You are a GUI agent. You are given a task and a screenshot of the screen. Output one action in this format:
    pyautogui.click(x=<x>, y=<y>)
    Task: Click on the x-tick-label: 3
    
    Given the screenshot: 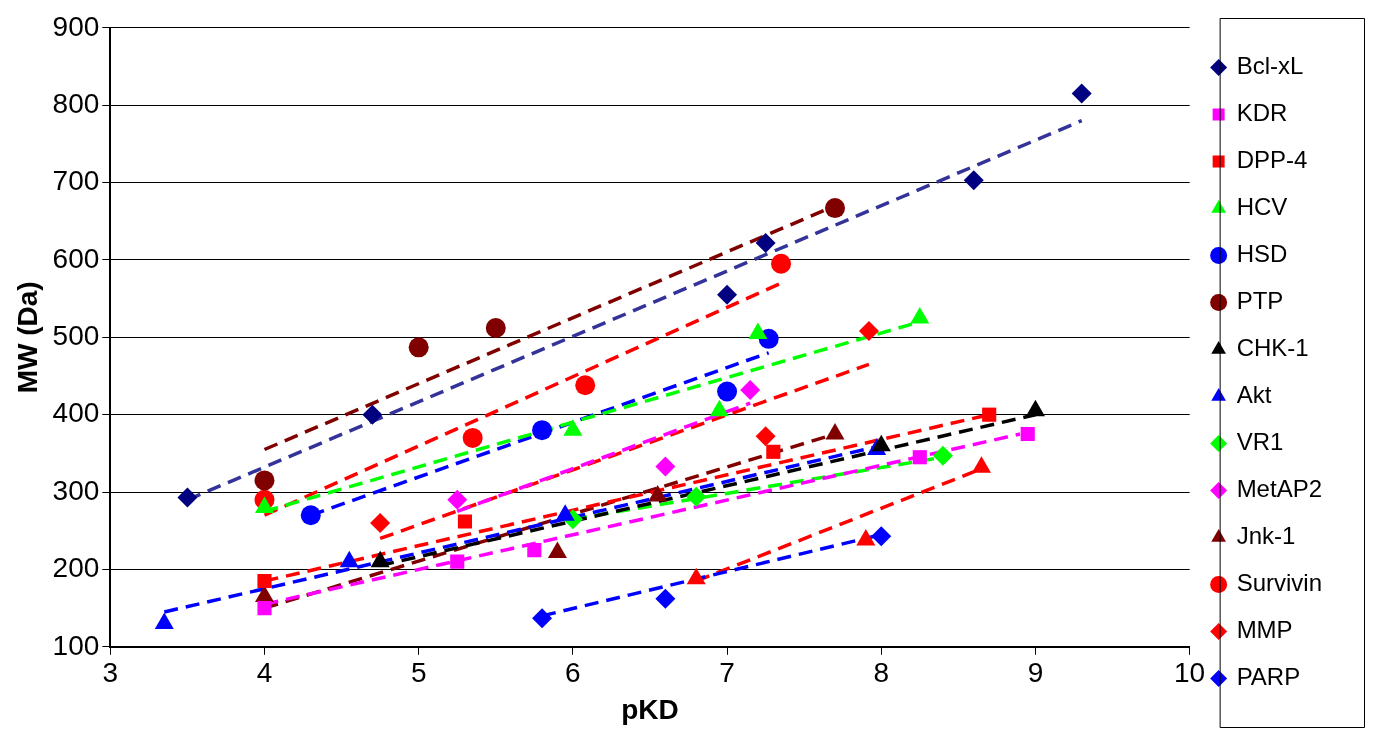 What is the action you would take?
    pyautogui.click(x=110, y=673)
    